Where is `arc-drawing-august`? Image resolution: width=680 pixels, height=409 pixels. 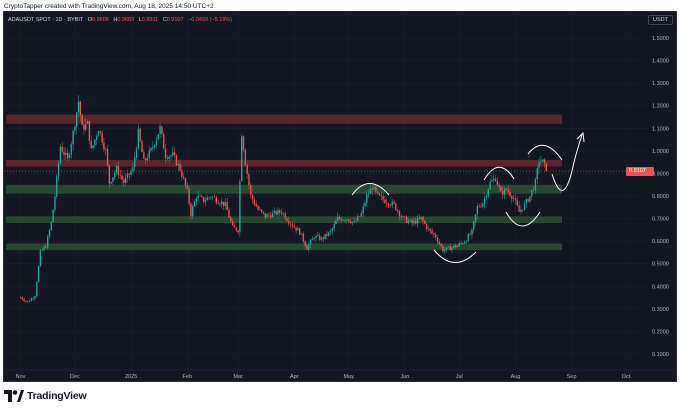 arc-drawing-august is located at coordinates (523, 219).